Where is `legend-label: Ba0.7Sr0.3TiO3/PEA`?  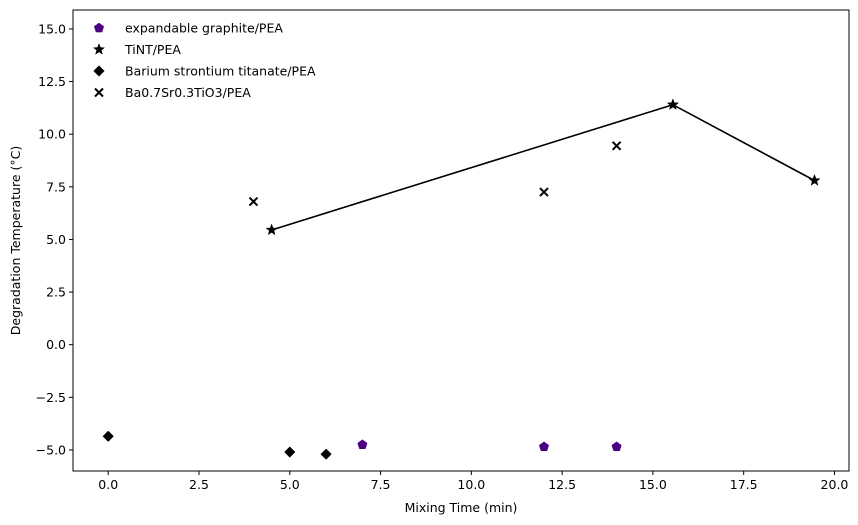 legend-label: Ba0.7Sr0.3TiO3/PEA is located at coordinates (188, 92).